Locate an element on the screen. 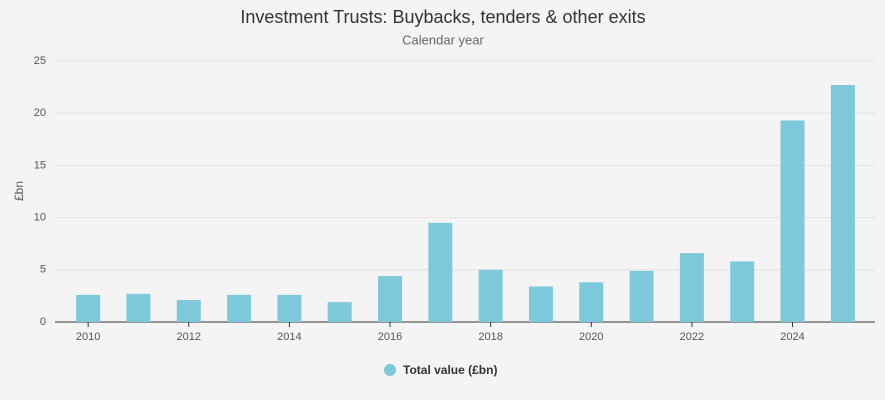 This screenshot has height=400, width=885. x-tick-label: 2012 is located at coordinates (189, 337).